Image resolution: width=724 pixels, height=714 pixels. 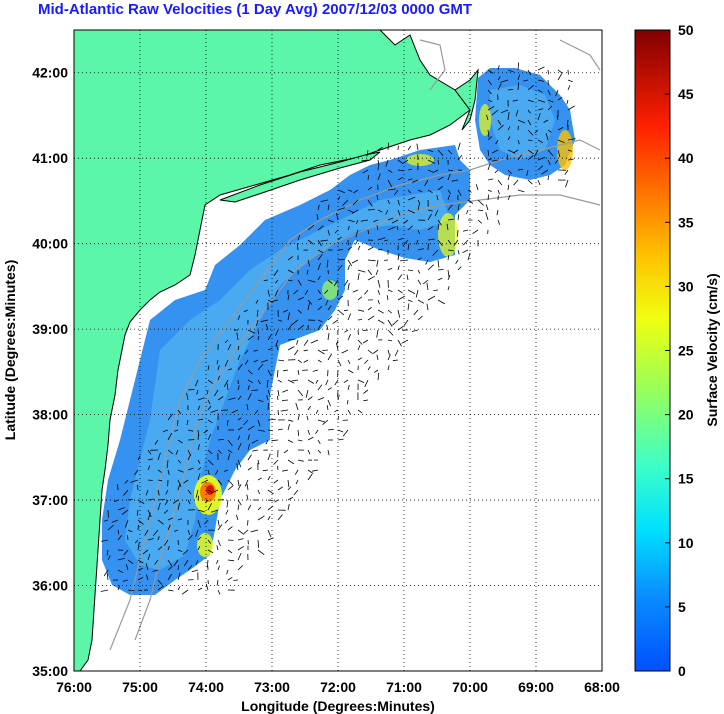 I want to click on y-tick-label: 37:00, so click(x=50, y=500).